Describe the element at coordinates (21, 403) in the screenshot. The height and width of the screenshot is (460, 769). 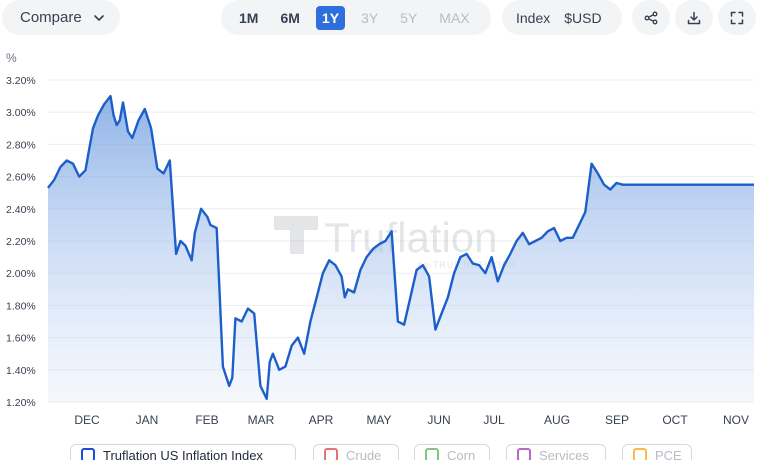
I see `y-tick-label: 1.20%` at that location.